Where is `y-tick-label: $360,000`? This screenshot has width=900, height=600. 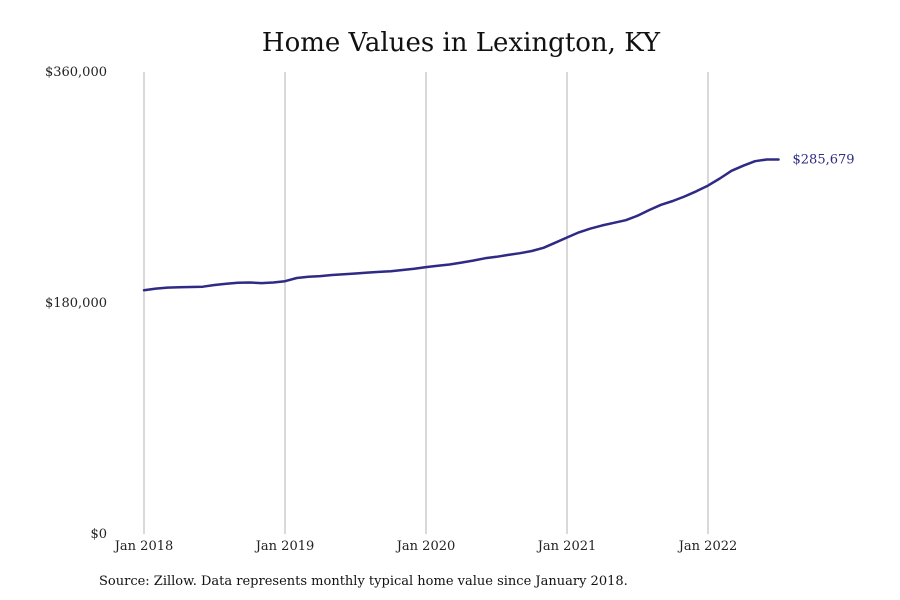 y-tick-label: $360,000 is located at coordinates (76, 72).